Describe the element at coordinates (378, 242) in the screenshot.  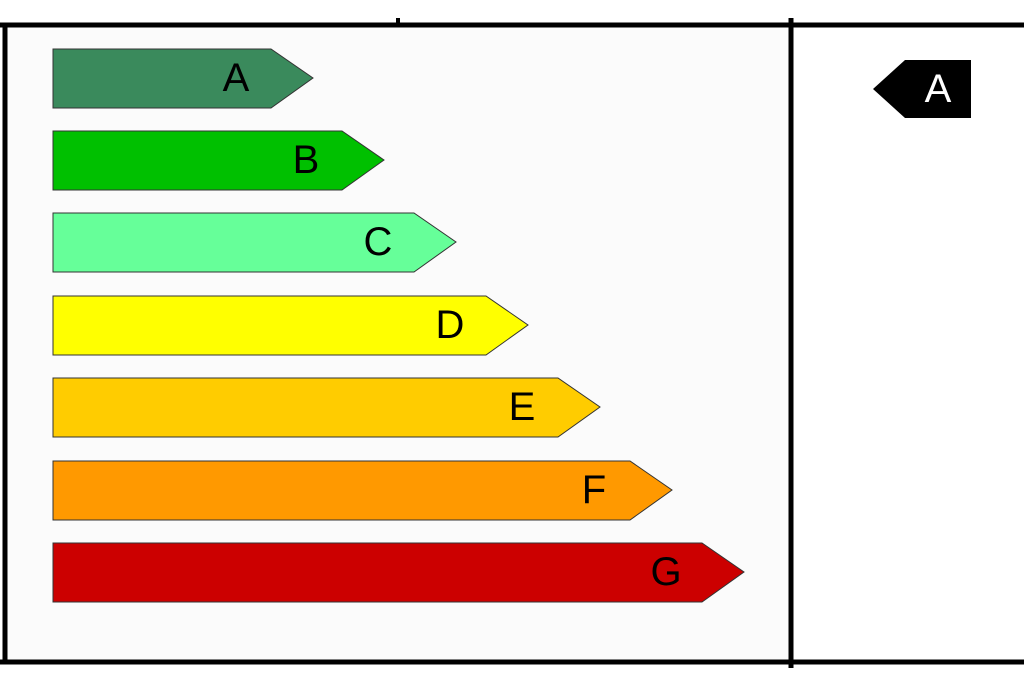
I see `class-label: C` at that location.